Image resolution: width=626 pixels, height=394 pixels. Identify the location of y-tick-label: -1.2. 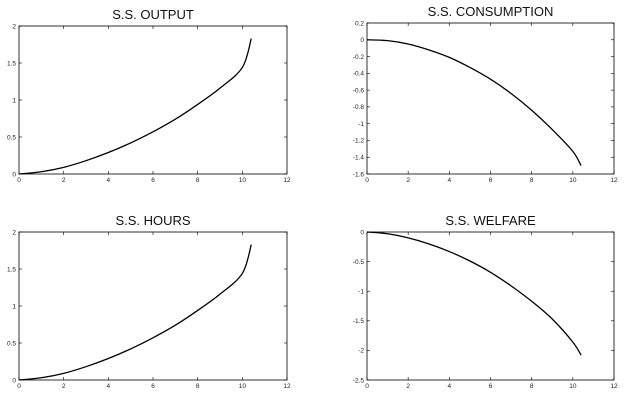
(359, 141).